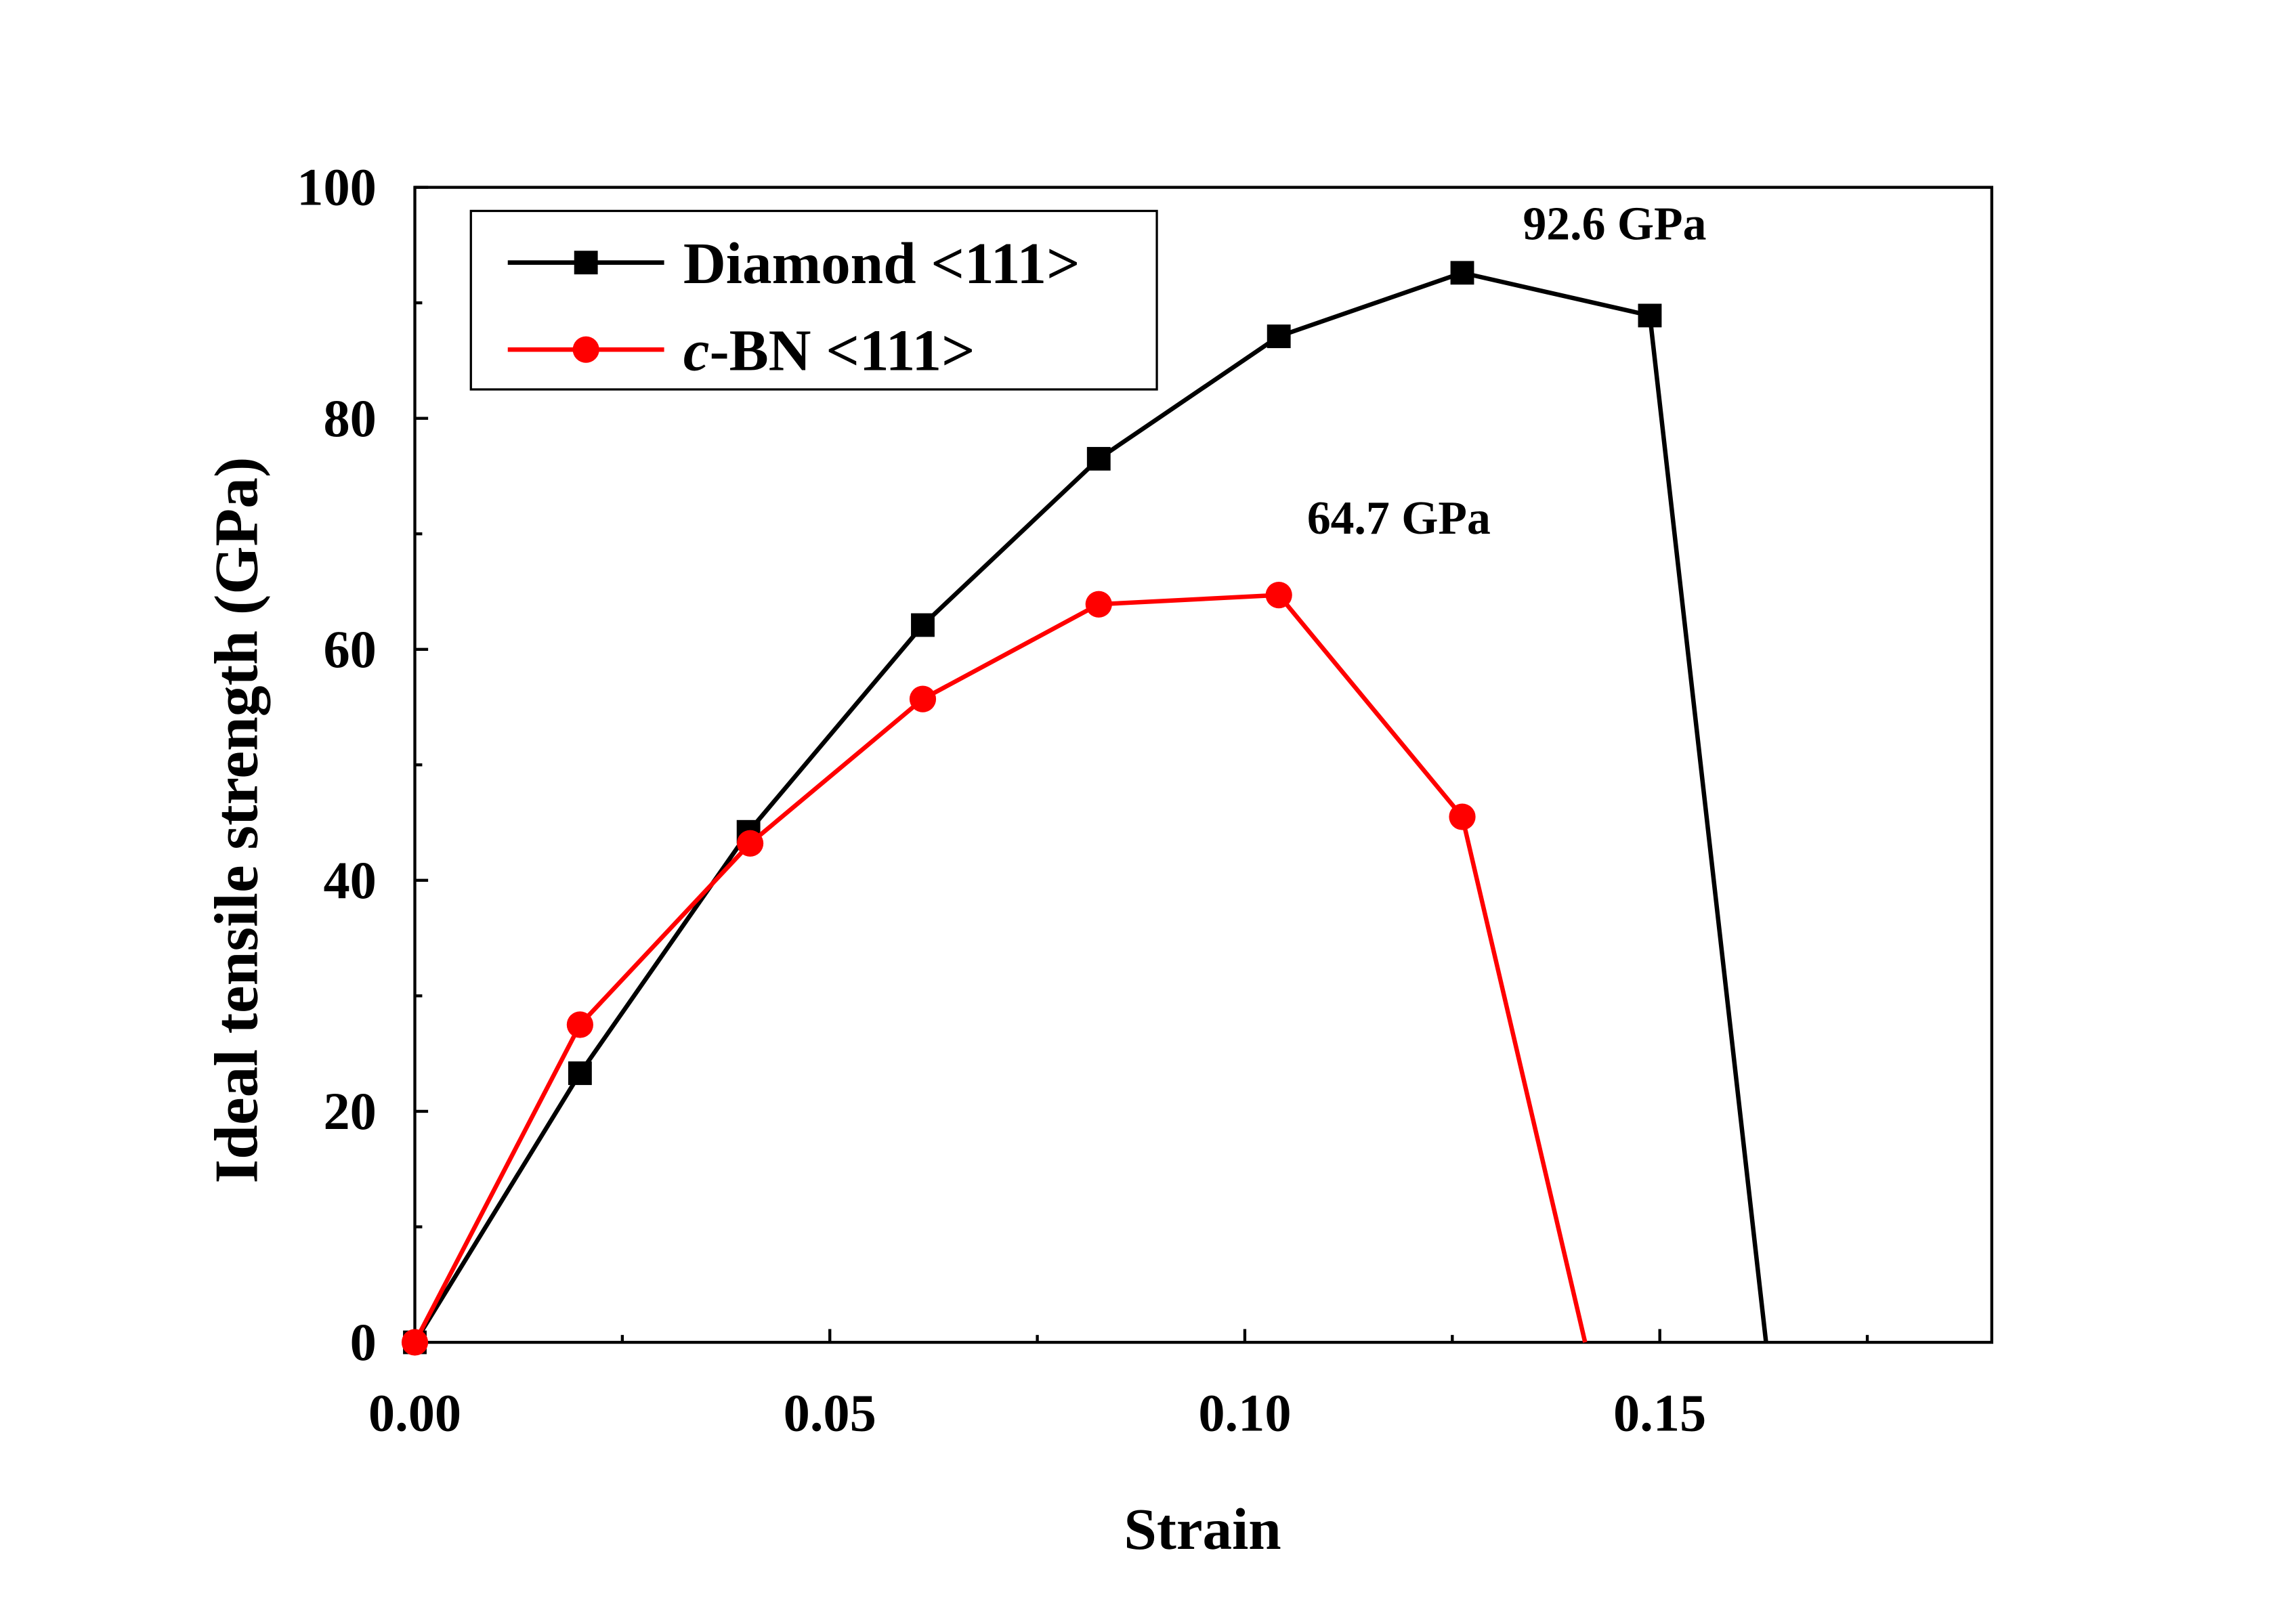  Describe the element at coordinates (1614, 224) in the screenshot. I see `peak-annotation: 92.6 GPa` at that location.